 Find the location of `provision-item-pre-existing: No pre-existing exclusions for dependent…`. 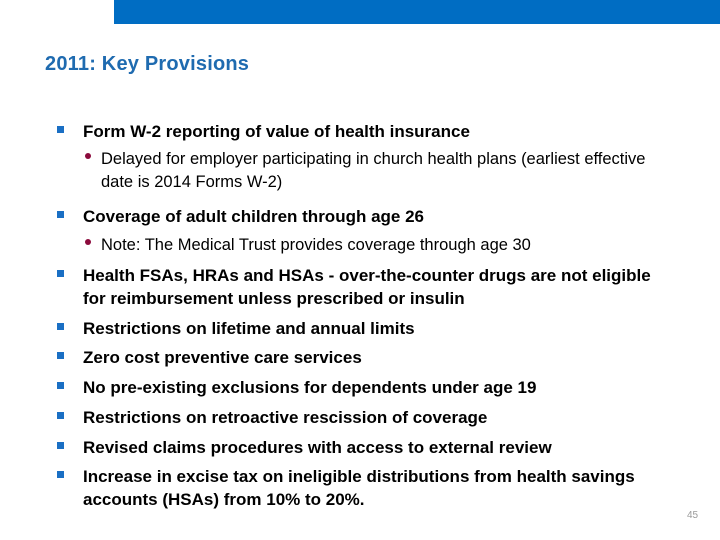

provision-item-pre-existing: No pre-existing exclusions for dependent… is located at coordinates (365, 387).